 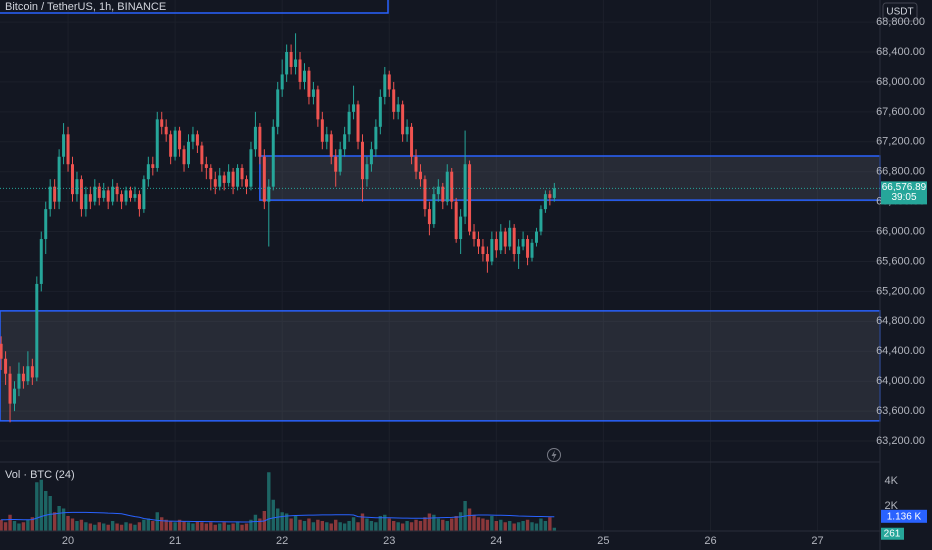 What do you see at coordinates (900, 12) in the screenshot?
I see `currency-button` at bounding box center [900, 12].